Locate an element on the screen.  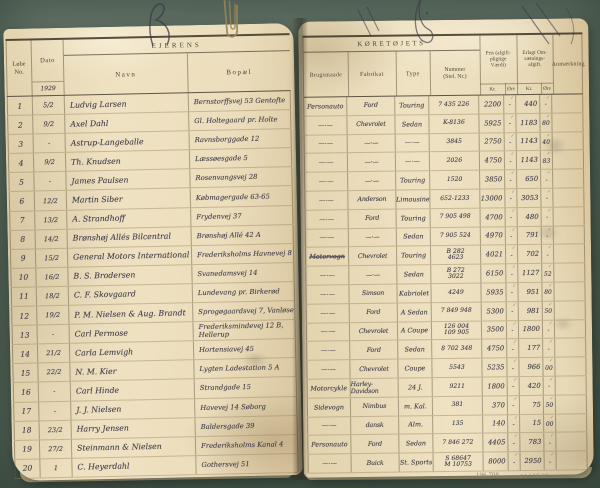
owner-residence: Strandgade 15 is located at coordinates (246, 387).